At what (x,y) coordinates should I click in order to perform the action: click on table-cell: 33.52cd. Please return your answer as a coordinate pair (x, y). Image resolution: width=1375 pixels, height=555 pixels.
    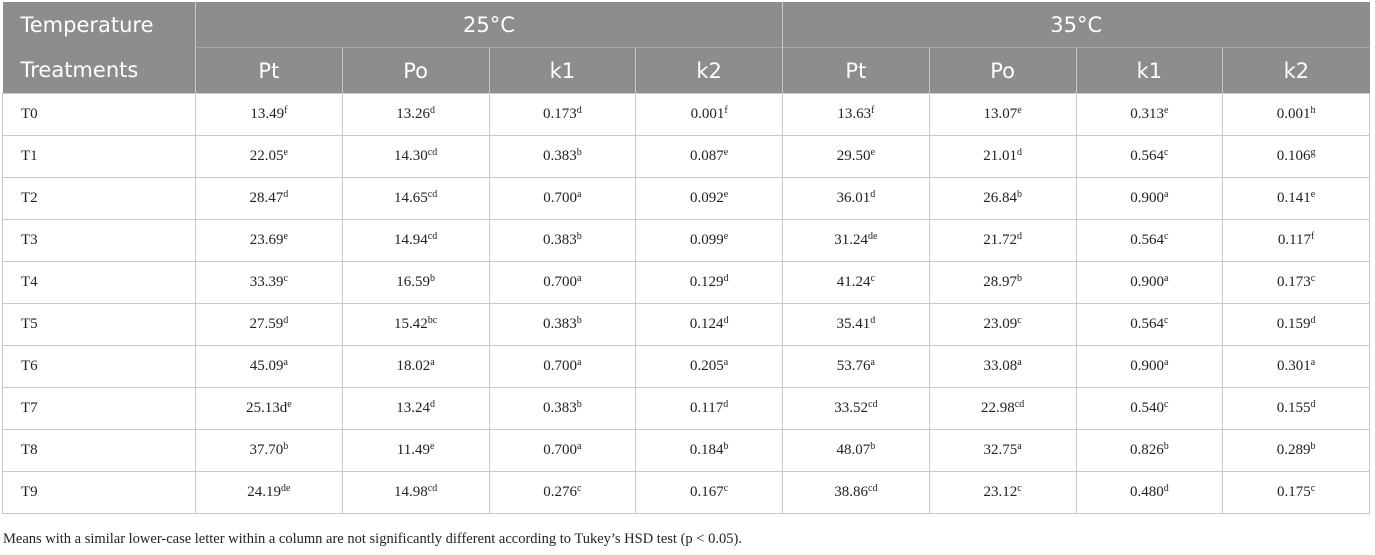
    Looking at the image, I should click on (856, 408).